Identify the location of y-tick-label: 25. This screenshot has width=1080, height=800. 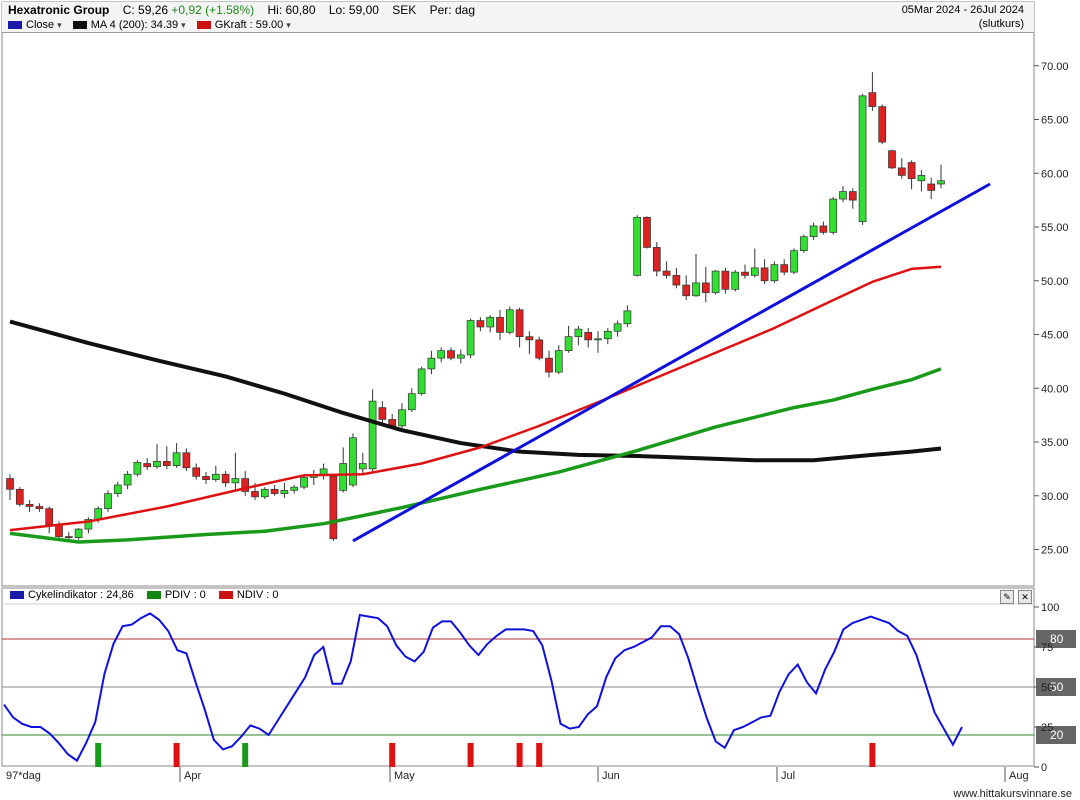
(1047, 728).